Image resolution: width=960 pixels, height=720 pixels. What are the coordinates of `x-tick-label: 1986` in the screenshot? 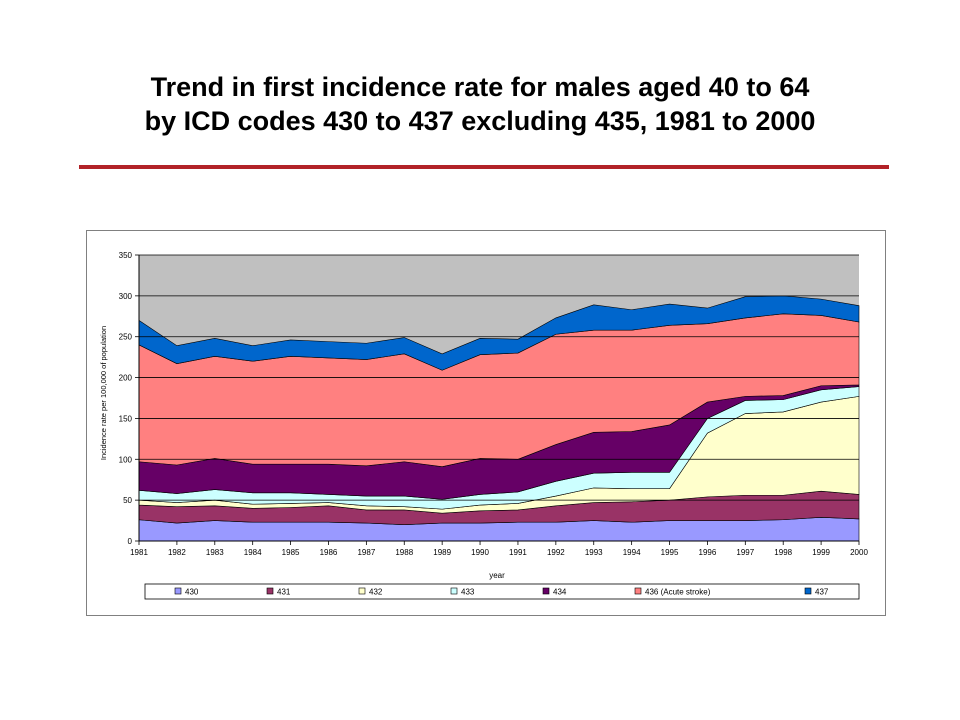 It's located at (329, 552).